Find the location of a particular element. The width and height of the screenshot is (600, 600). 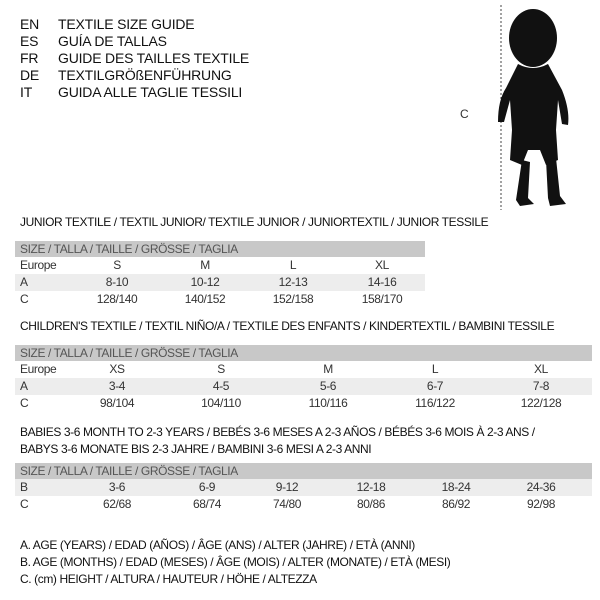

language-code: ES is located at coordinates (29, 41).